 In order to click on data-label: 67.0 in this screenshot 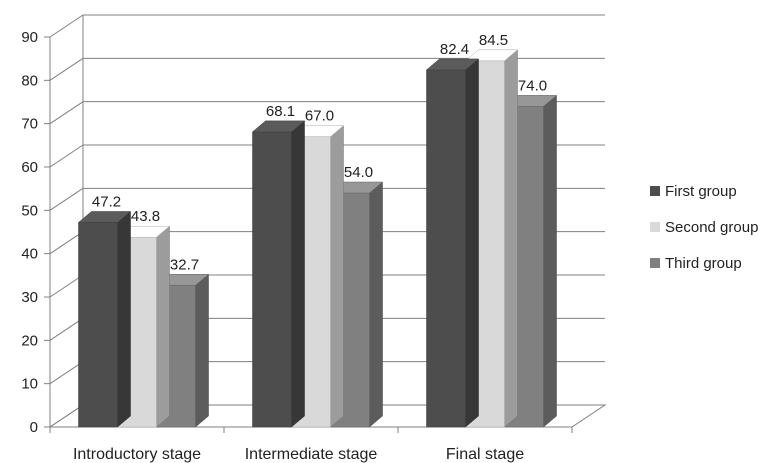, I will do `click(319, 116)`.